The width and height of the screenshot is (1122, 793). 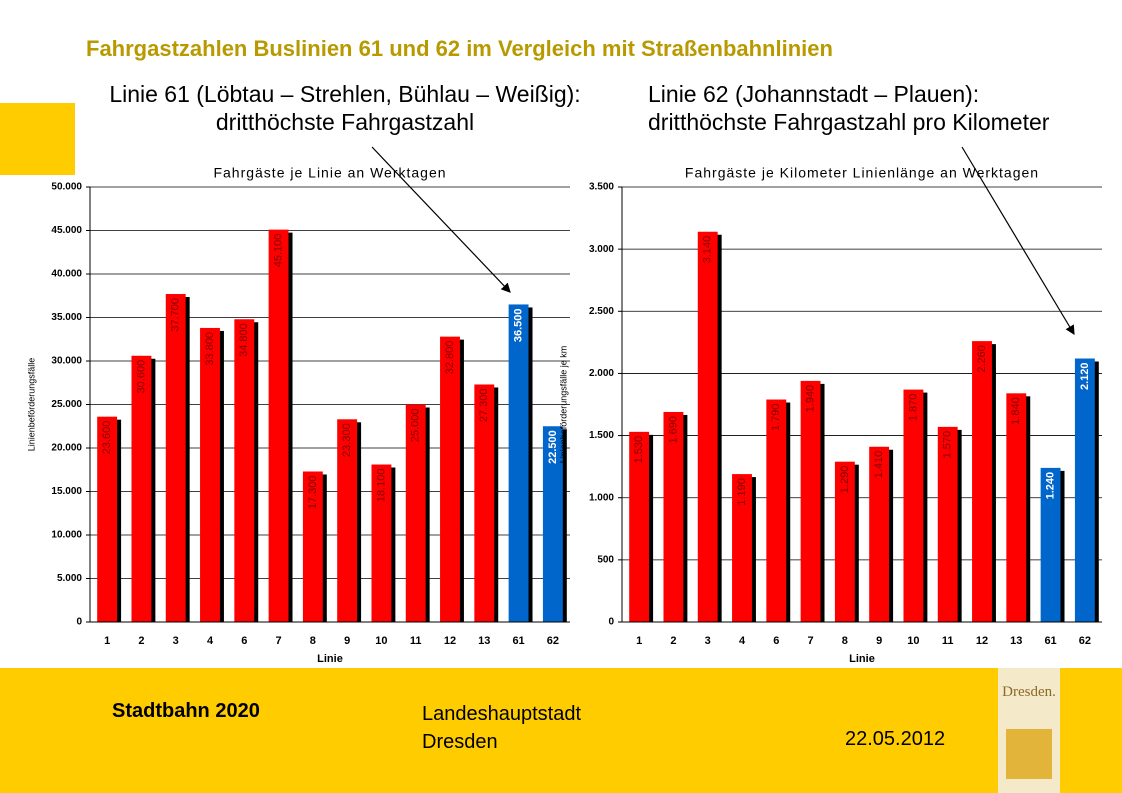 I want to click on value-label: 1.570, so click(x=948, y=445).